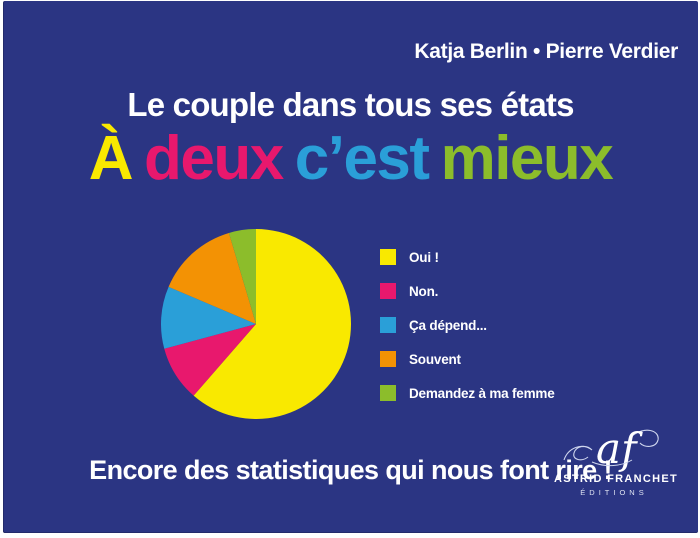  Describe the element at coordinates (388, 393) in the screenshot. I see `legend-swatch-green` at that location.